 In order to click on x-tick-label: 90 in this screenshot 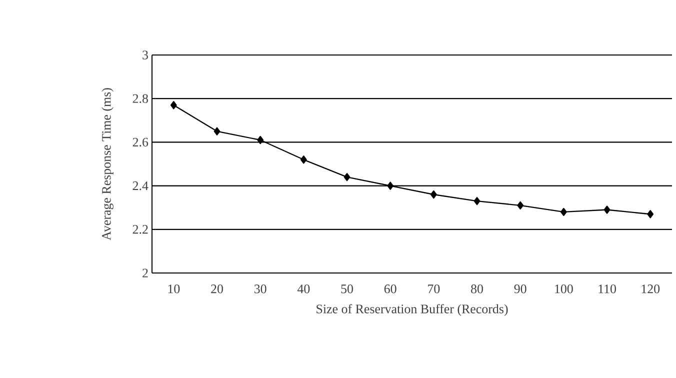, I will do `click(520, 289)`.